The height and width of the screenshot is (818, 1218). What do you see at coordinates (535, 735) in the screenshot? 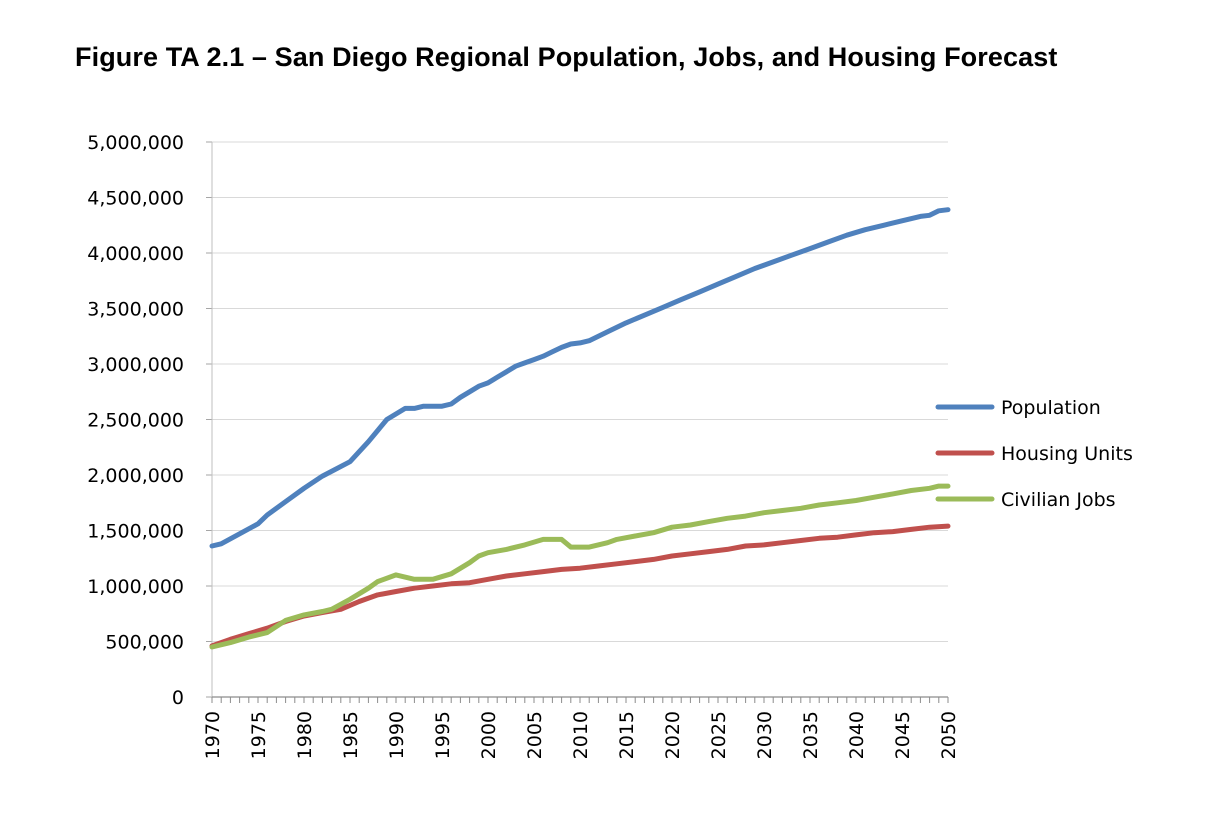
I see `x-tick-label: 2005` at bounding box center [535, 735].